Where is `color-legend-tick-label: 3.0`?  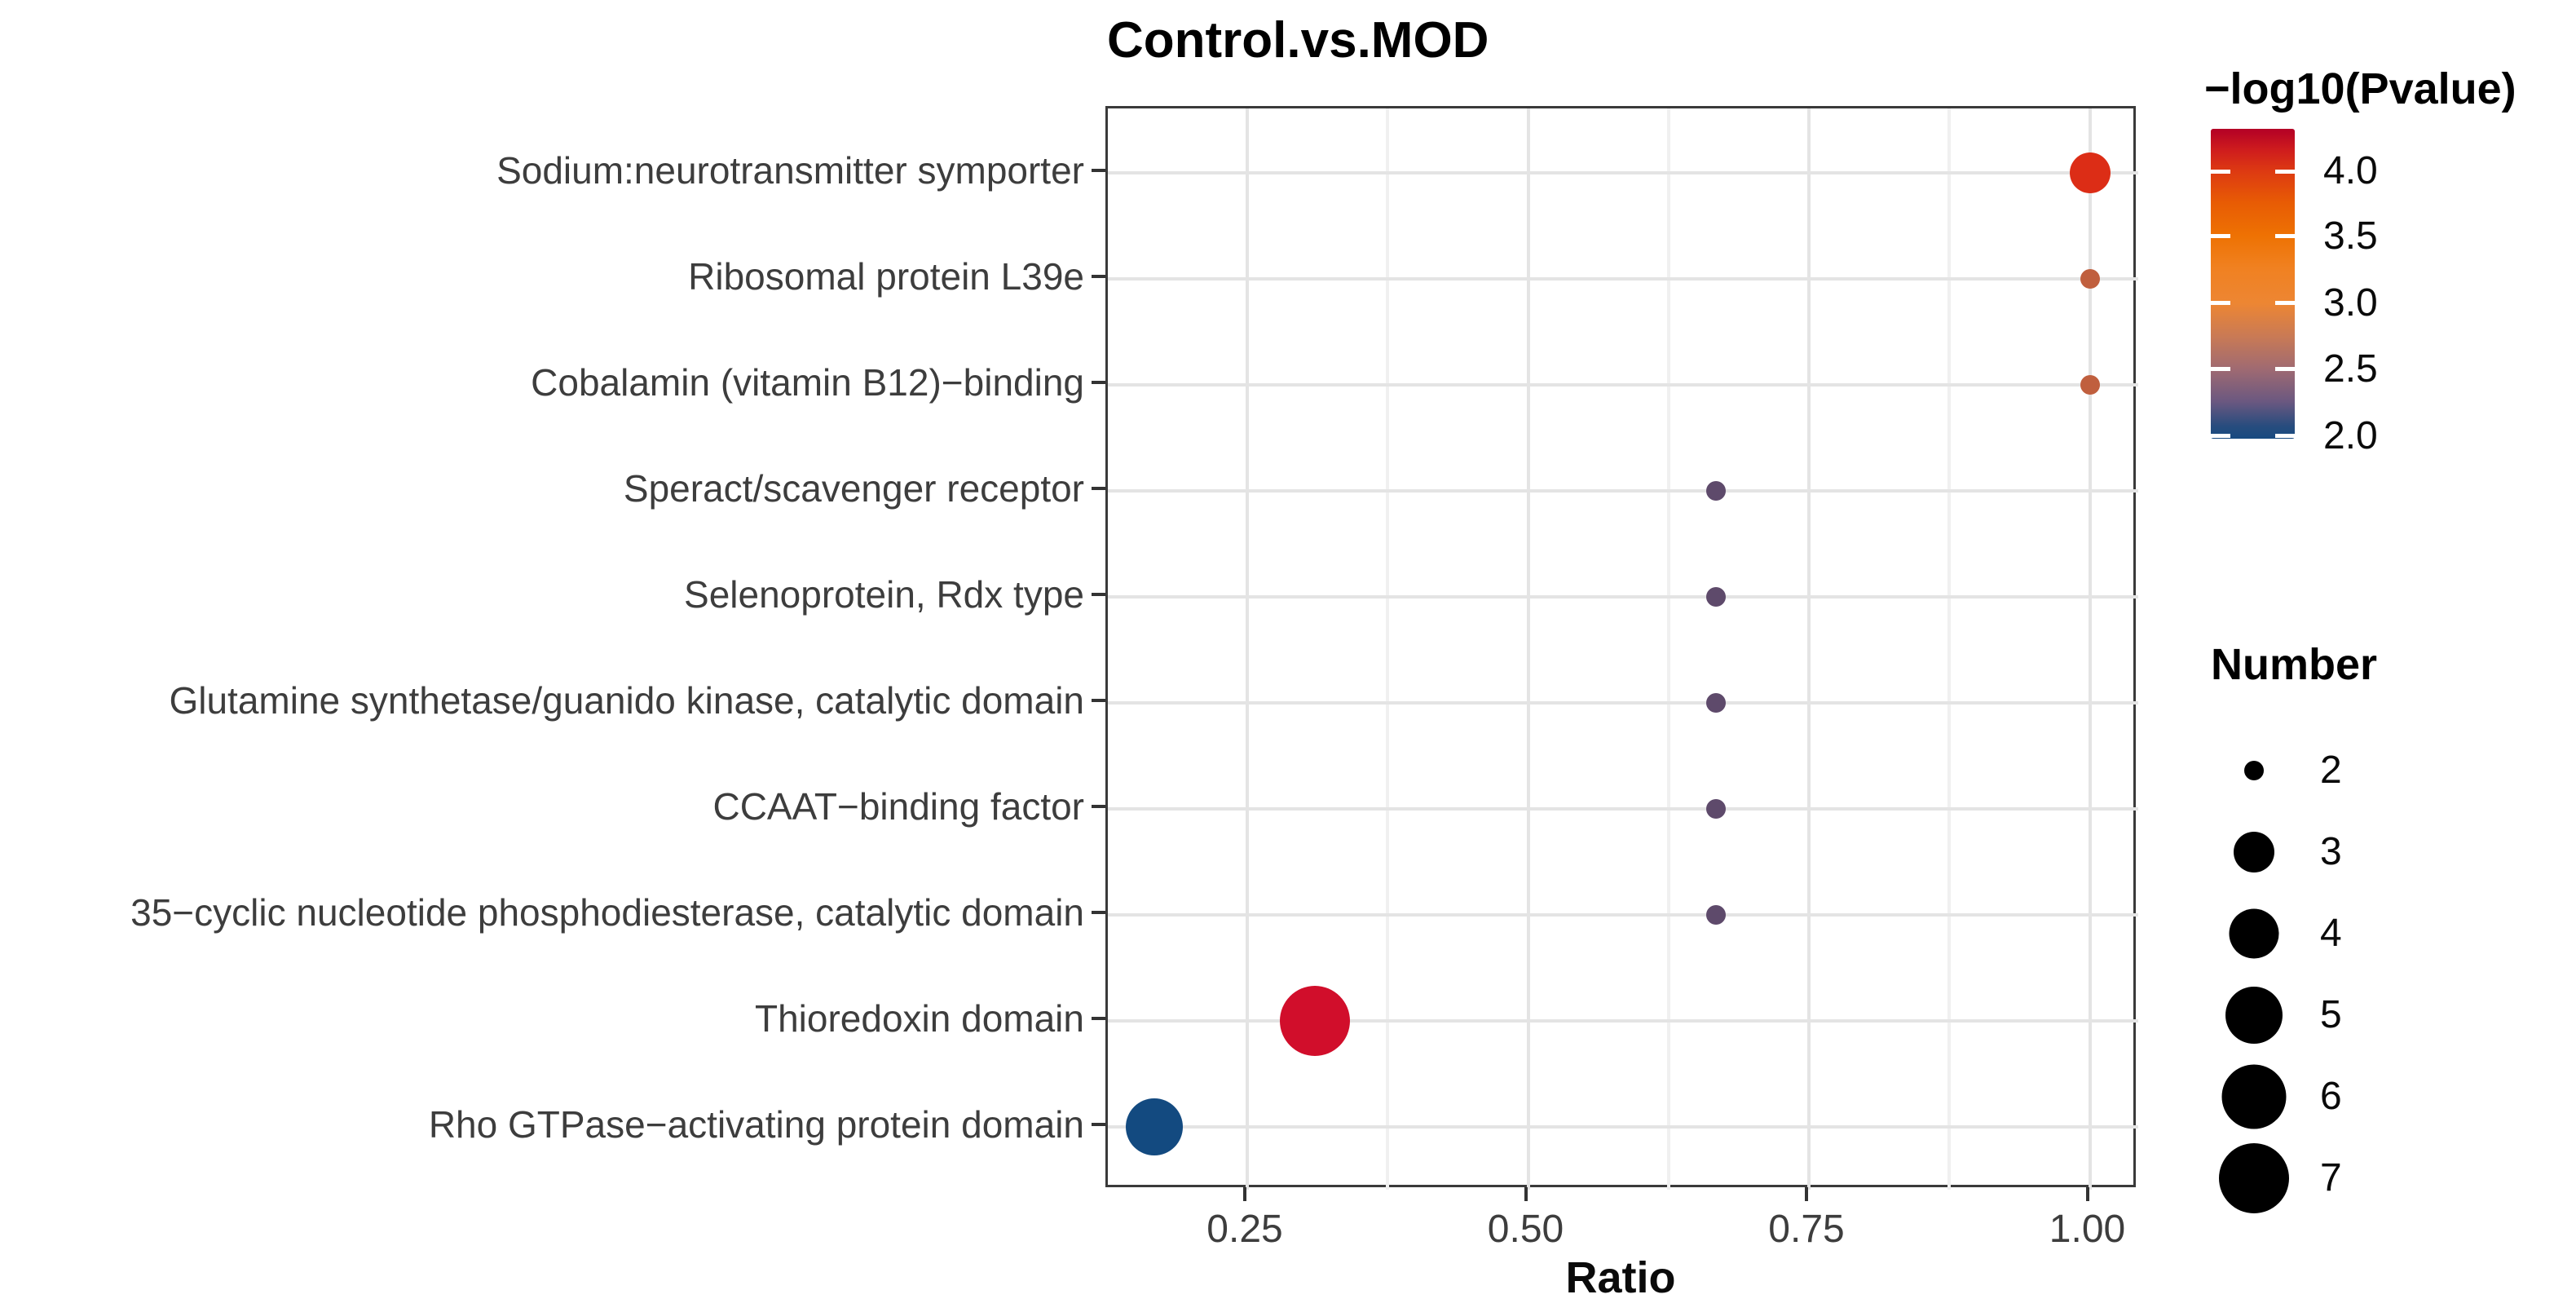 color-legend-tick-label: 3.0 is located at coordinates (2350, 303).